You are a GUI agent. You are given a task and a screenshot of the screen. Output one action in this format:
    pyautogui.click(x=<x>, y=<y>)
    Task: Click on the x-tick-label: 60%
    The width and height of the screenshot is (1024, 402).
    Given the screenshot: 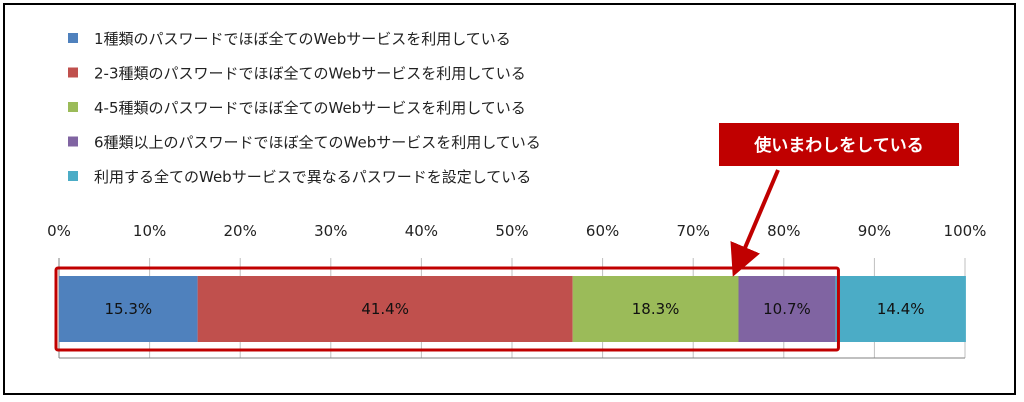 What is the action you would take?
    pyautogui.click(x=602, y=231)
    